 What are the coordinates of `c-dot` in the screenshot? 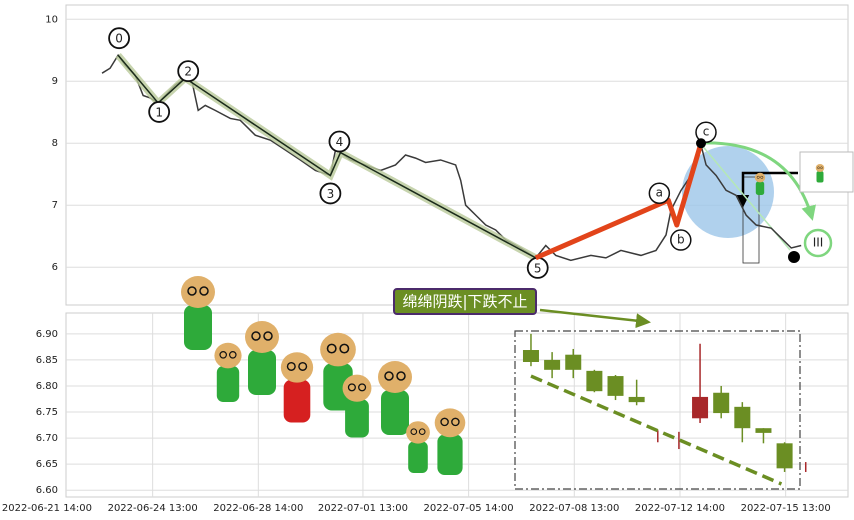 It's located at (701, 143).